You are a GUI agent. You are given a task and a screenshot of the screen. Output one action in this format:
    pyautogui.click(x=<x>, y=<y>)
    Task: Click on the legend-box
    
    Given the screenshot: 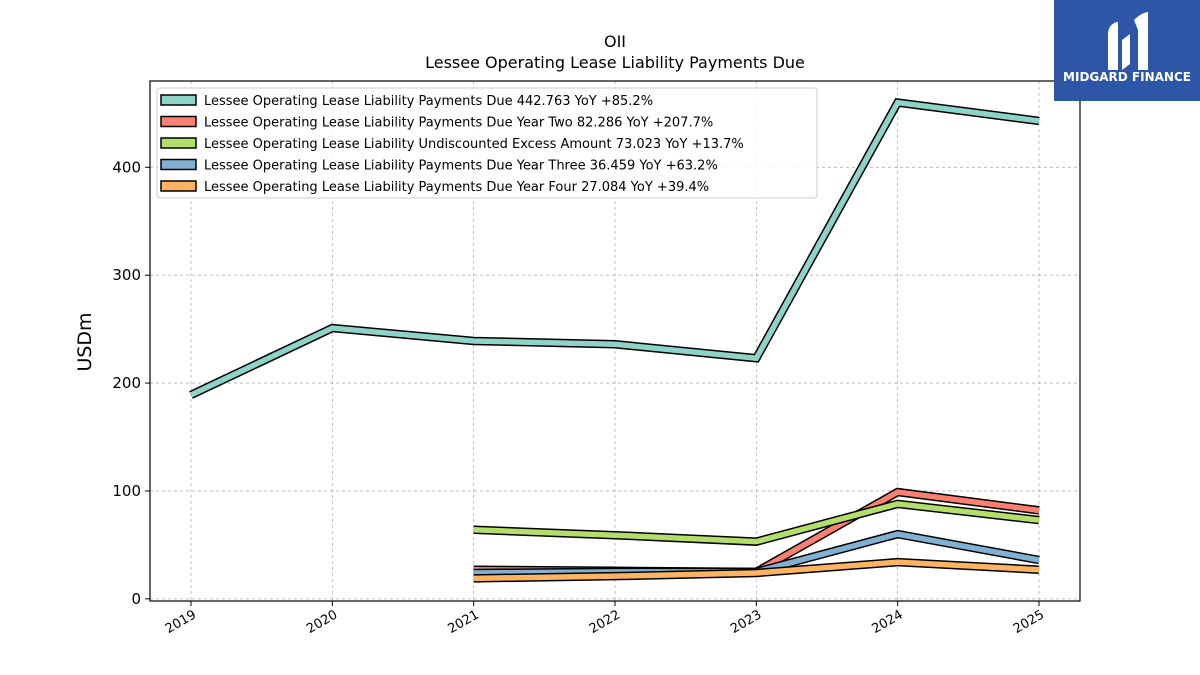 What is the action you would take?
    pyautogui.click(x=487, y=143)
    